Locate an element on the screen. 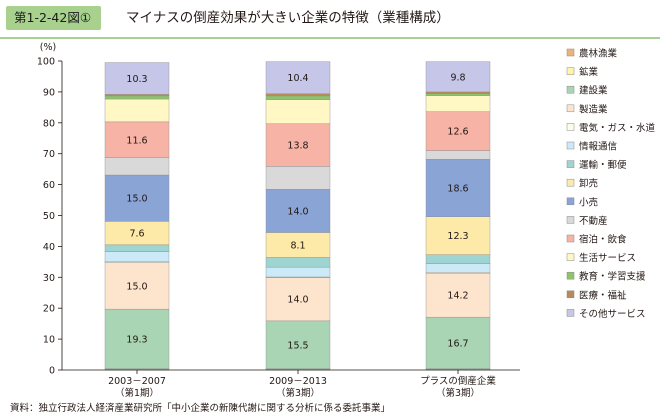  y-tick-label: 40 is located at coordinates (49, 247).